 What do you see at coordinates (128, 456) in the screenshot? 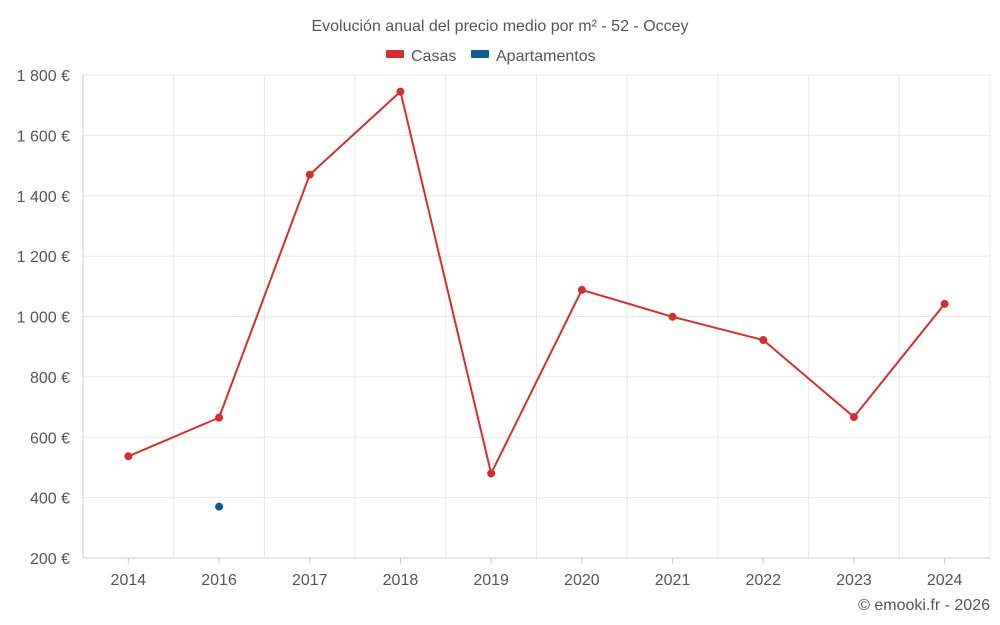
I see `data-point-casas-2014` at bounding box center [128, 456].